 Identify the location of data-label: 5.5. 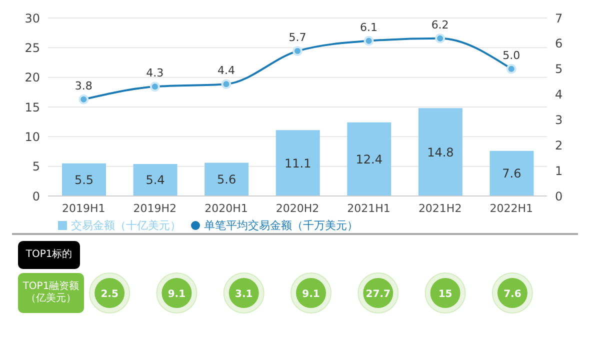
(84, 179).